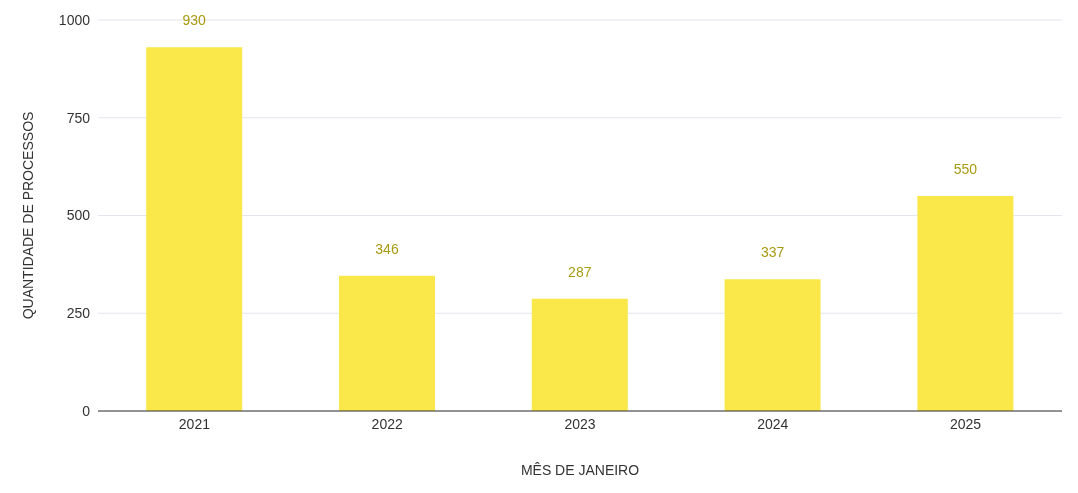 The image size is (1078, 493). What do you see at coordinates (966, 423) in the screenshot?
I see `x-tick-label: 2025` at bounding box center [966, 423].